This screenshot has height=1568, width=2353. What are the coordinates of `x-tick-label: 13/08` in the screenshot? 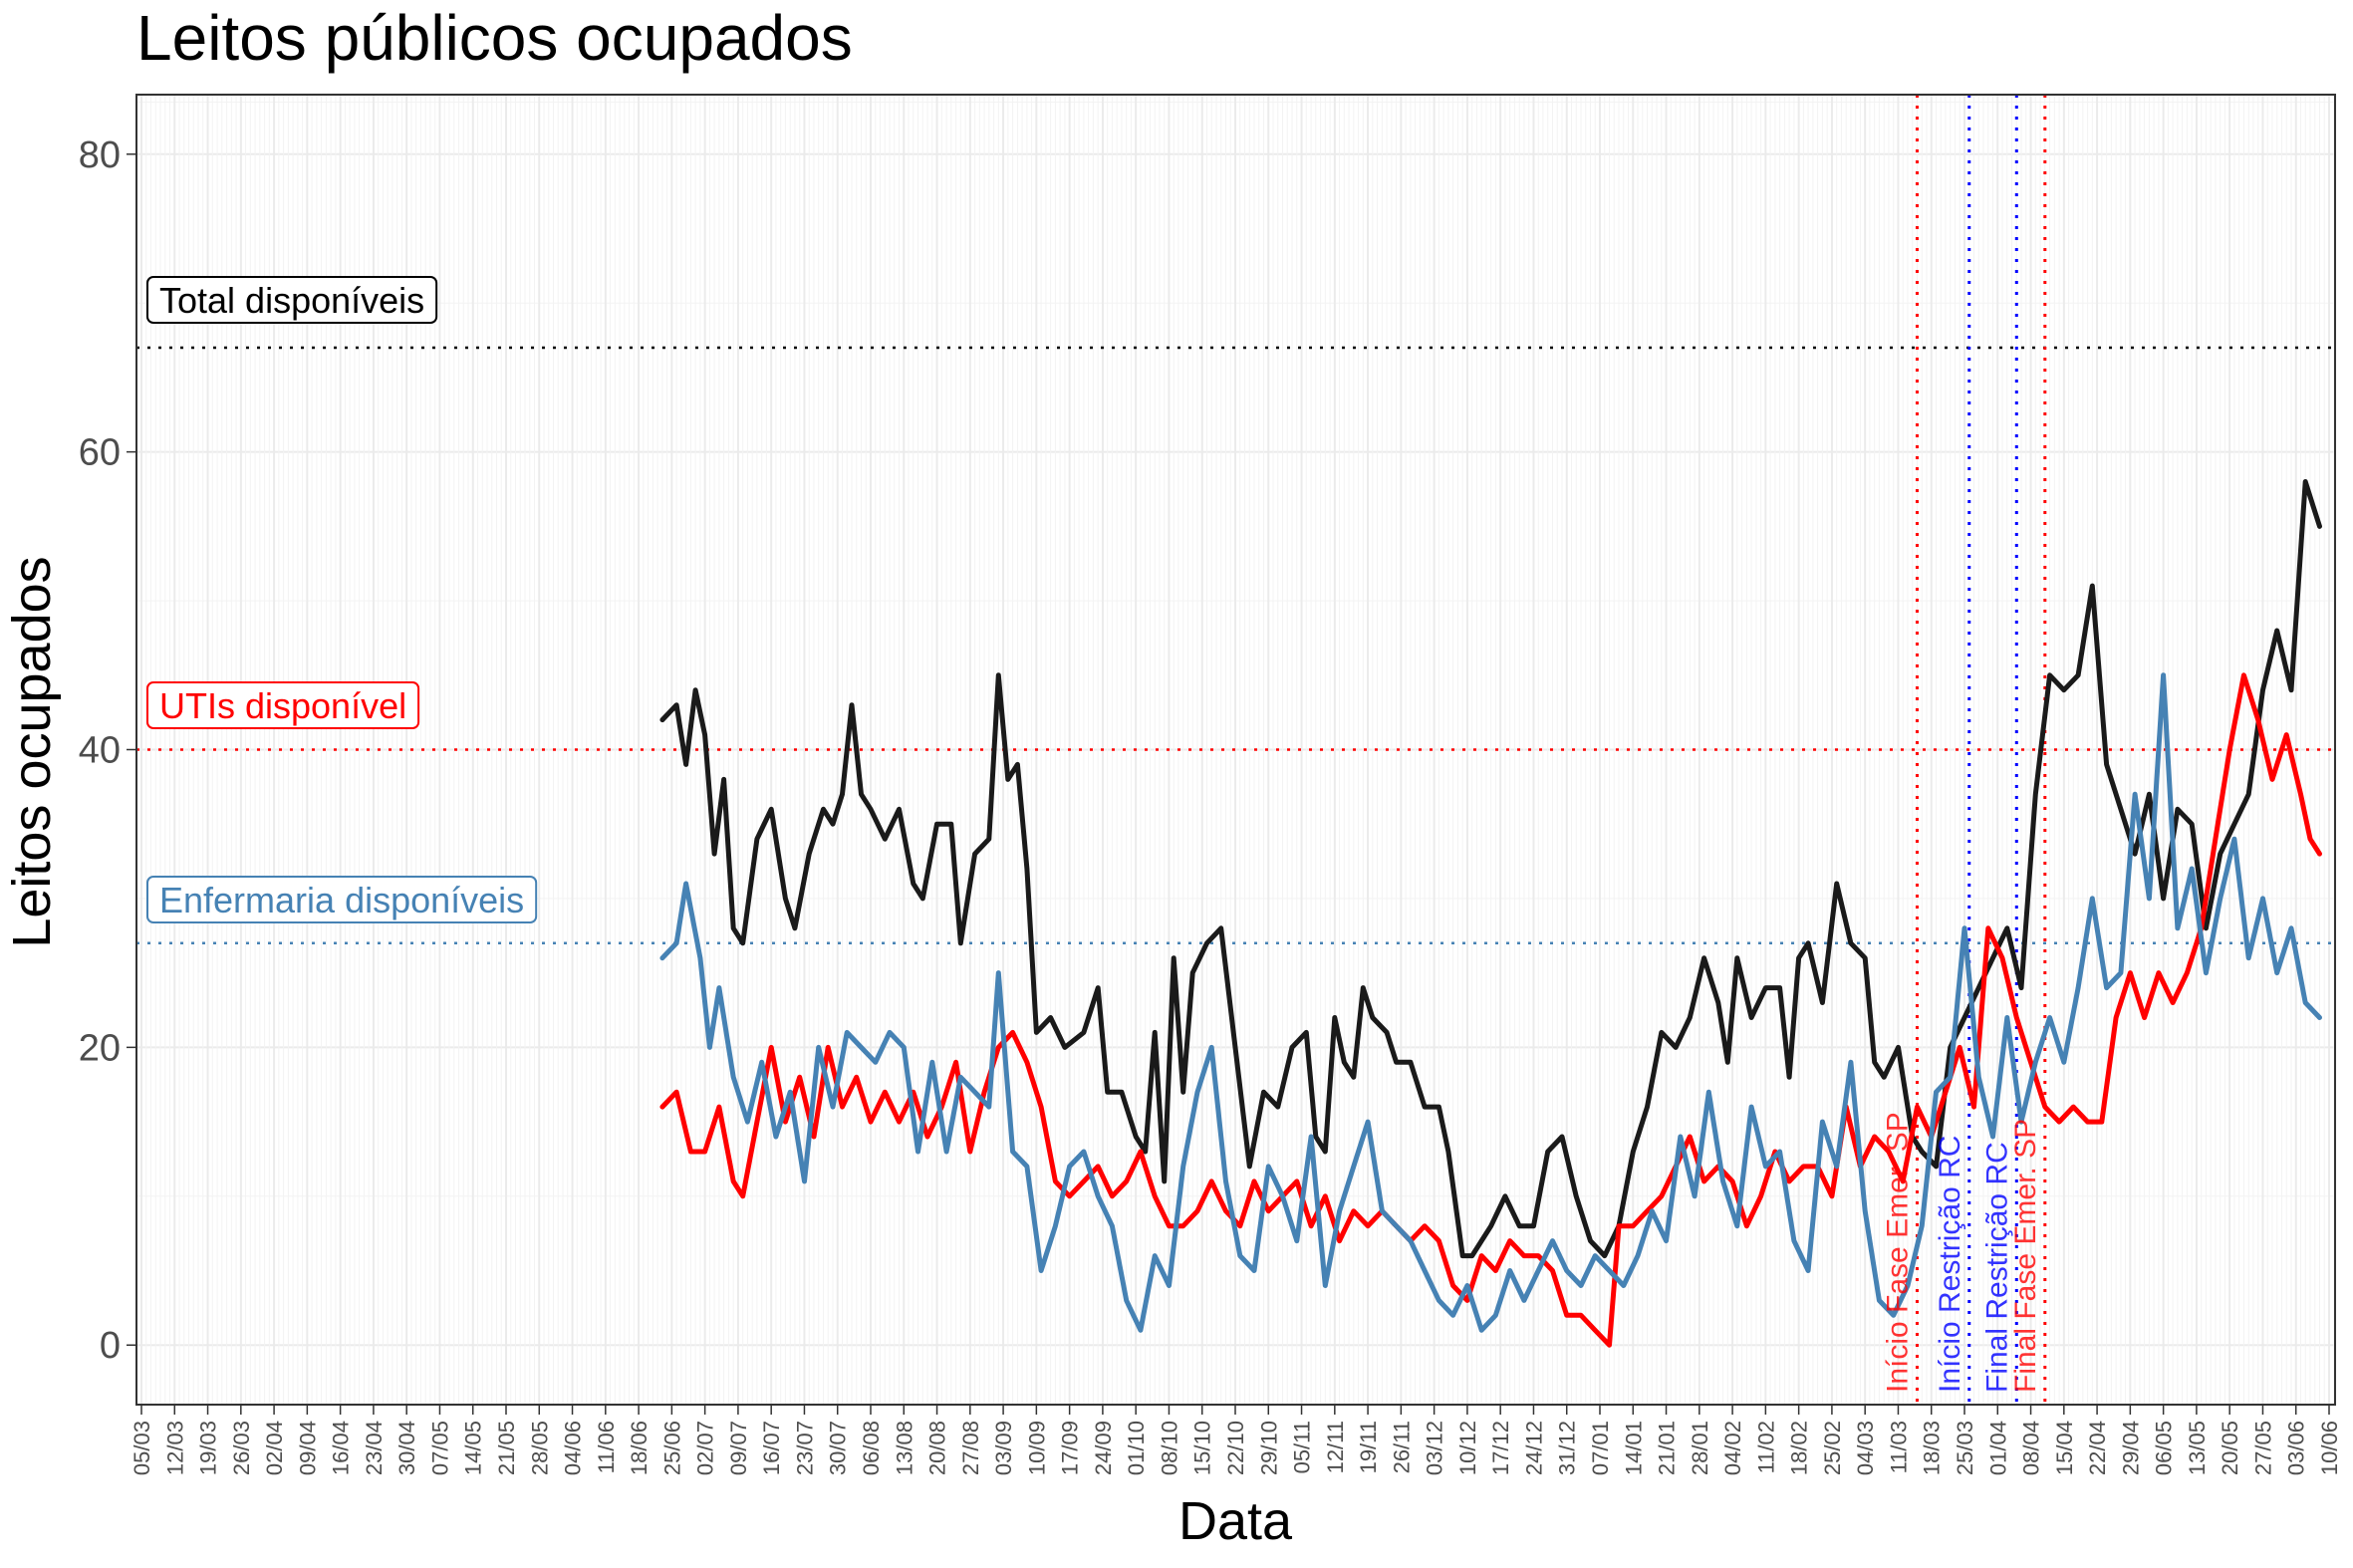 It's located at (904, 1448).